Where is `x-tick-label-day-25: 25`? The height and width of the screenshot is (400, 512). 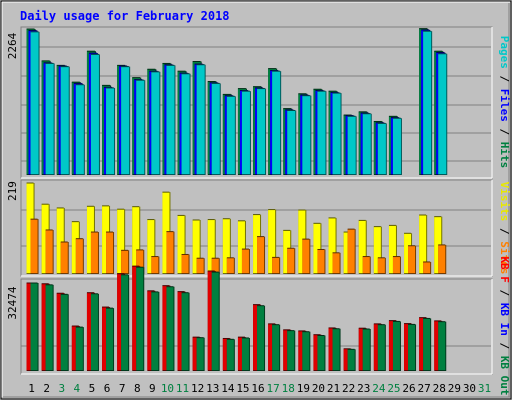
x-tick-label-day-25: 25 is located at coordinates (393, 388).